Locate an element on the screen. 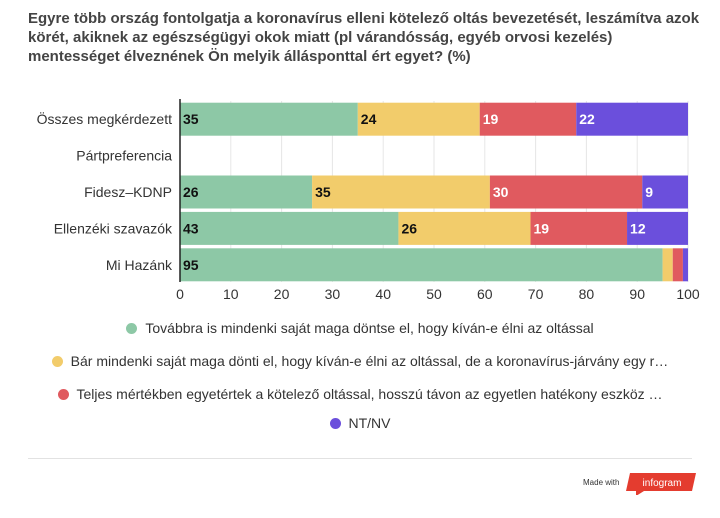  infogram-logo: infogram is located at coordinates (661, 484).